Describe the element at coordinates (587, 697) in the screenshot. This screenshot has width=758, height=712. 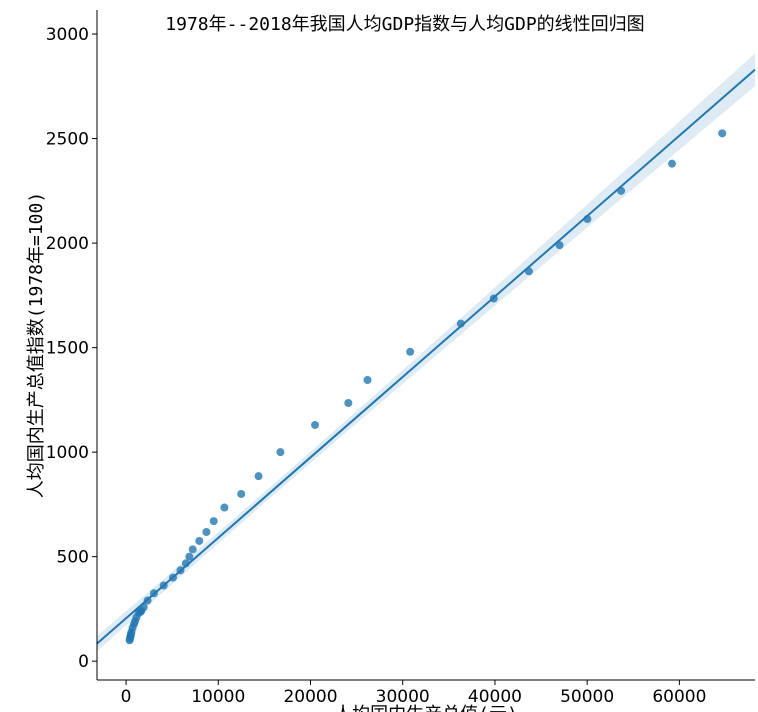
I see `x-tick-label: 50000` at that location.